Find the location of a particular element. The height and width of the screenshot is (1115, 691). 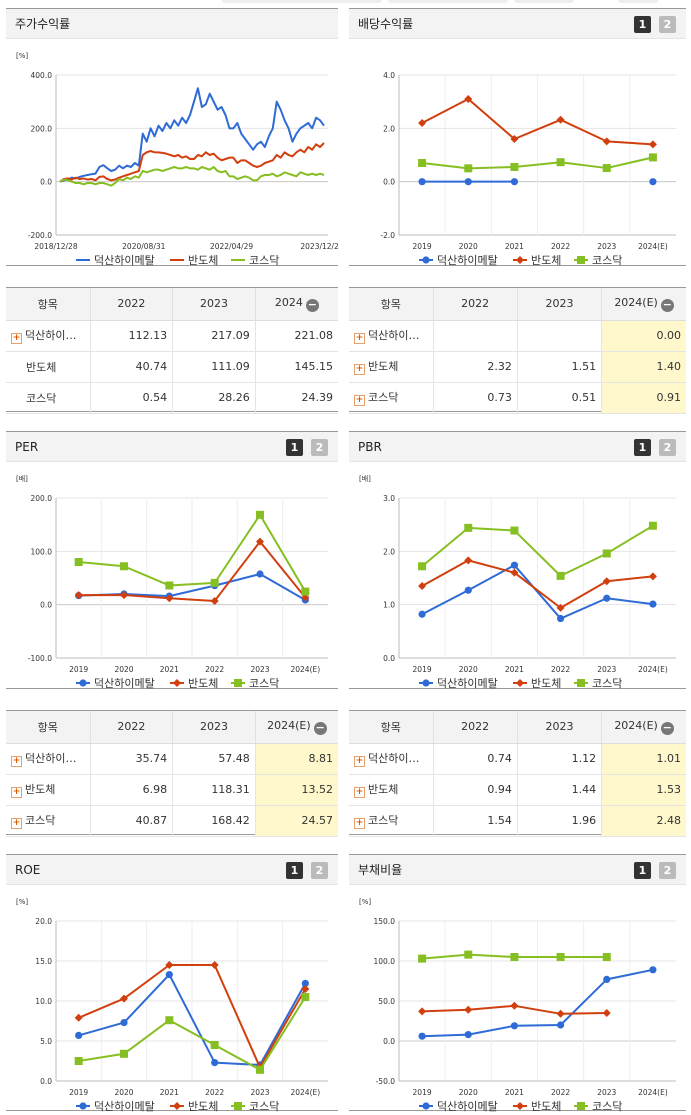

row-name-cell: 반도체 is located at coordinates (48, 367).